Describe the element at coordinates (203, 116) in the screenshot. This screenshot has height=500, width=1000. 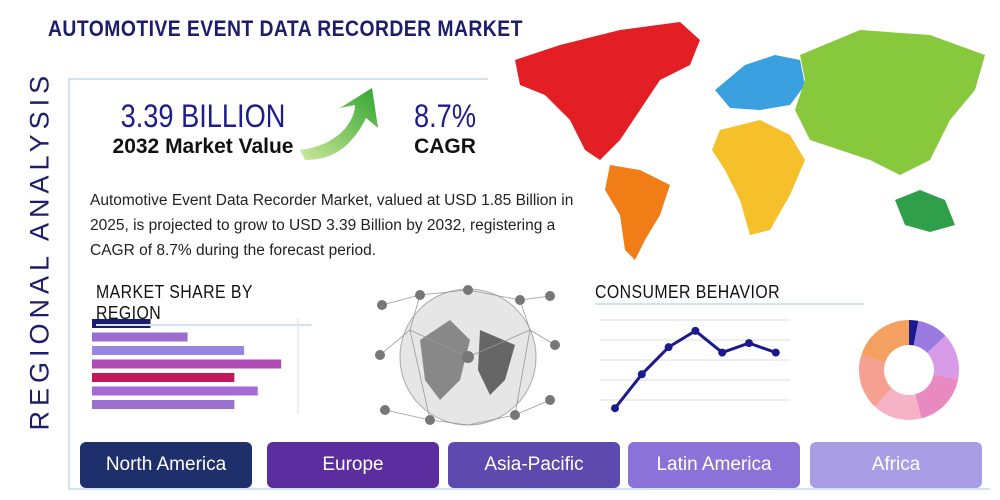
I see `stat-value: 3.39 BILLION` at that location.